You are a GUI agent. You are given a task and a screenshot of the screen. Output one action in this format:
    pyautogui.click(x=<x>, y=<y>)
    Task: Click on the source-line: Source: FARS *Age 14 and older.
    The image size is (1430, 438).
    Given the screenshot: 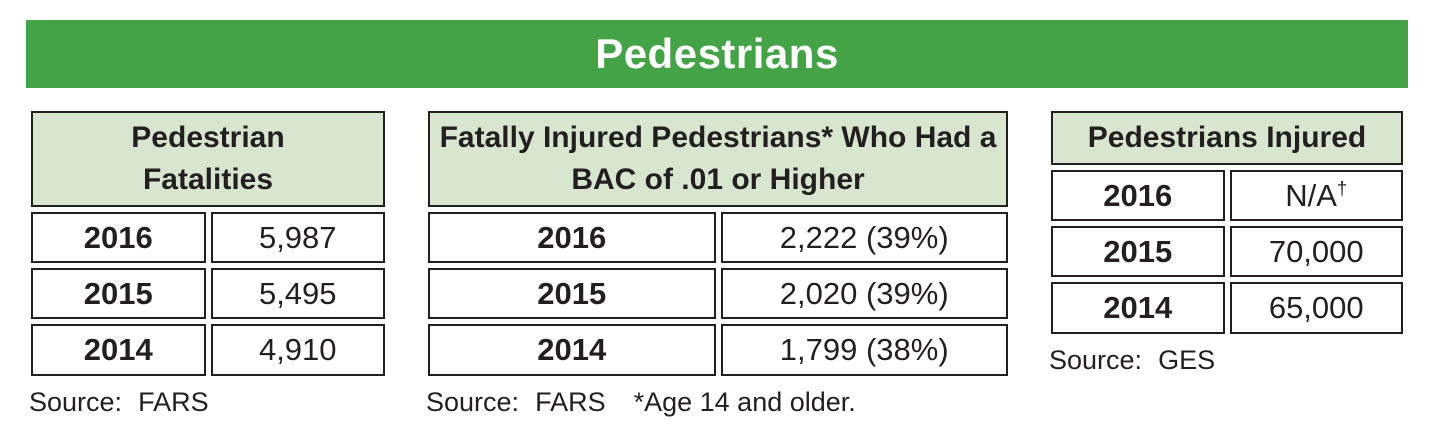 What is the action you would take?
    pyautogui.click(x=719, y=402)
    